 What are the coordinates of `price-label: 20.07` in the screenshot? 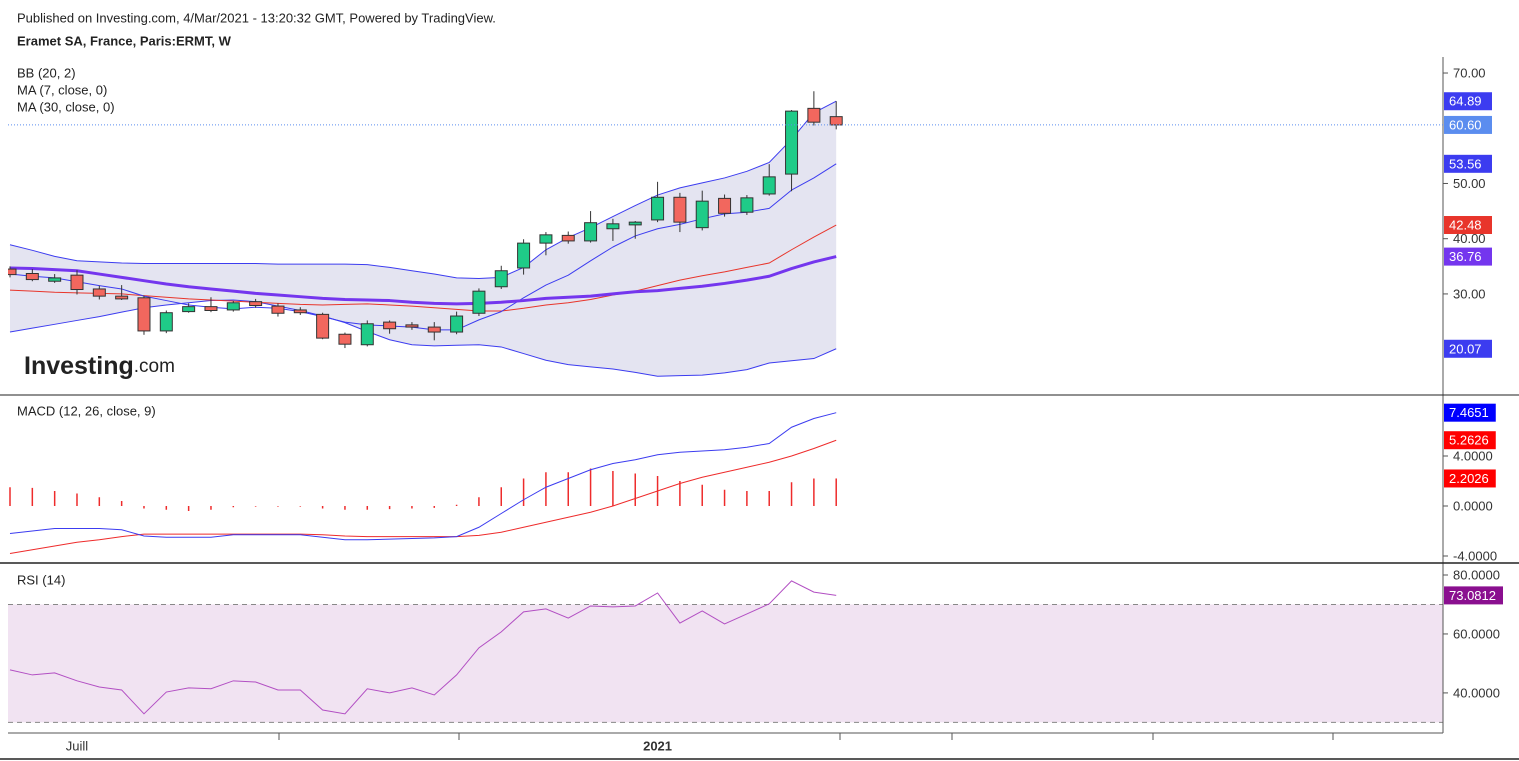 It's located at (1465, 348).